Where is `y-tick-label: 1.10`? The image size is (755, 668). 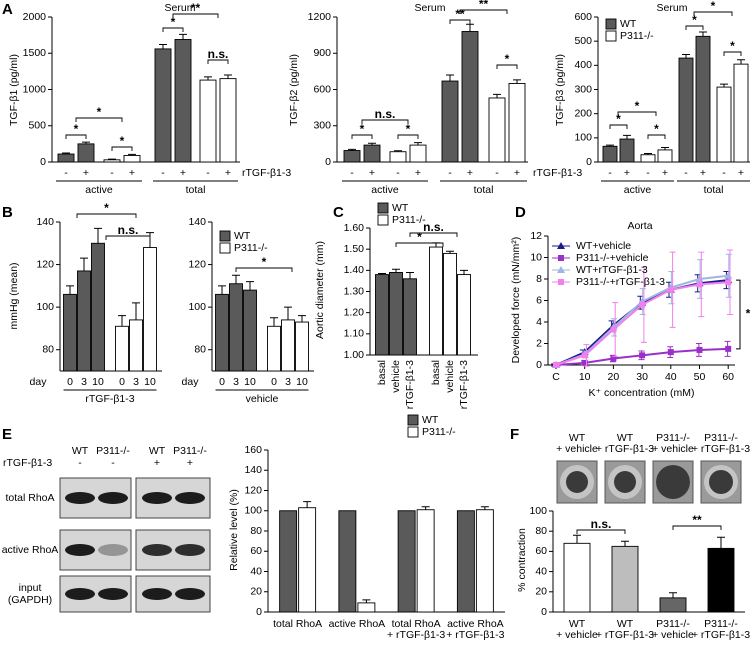
y-tick-label: 1.10 is located at coordinates (354, 334).